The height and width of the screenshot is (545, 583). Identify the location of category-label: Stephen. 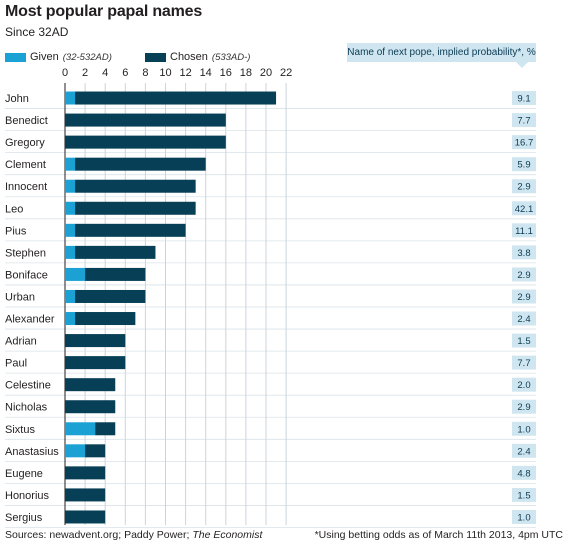
(25, 253).